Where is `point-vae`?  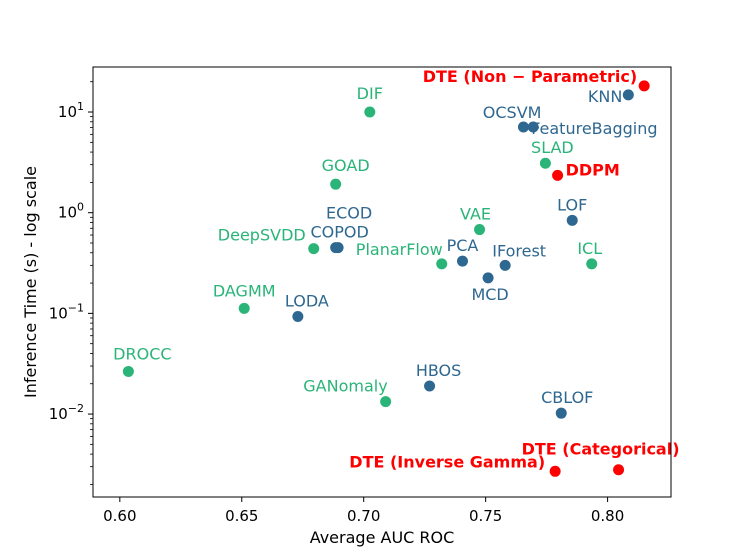
point-vae is located at coordinates (480, 230).